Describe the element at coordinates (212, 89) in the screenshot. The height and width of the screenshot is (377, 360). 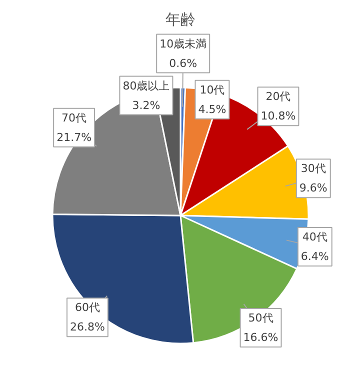
I see `slice-label: 10代` at that location.